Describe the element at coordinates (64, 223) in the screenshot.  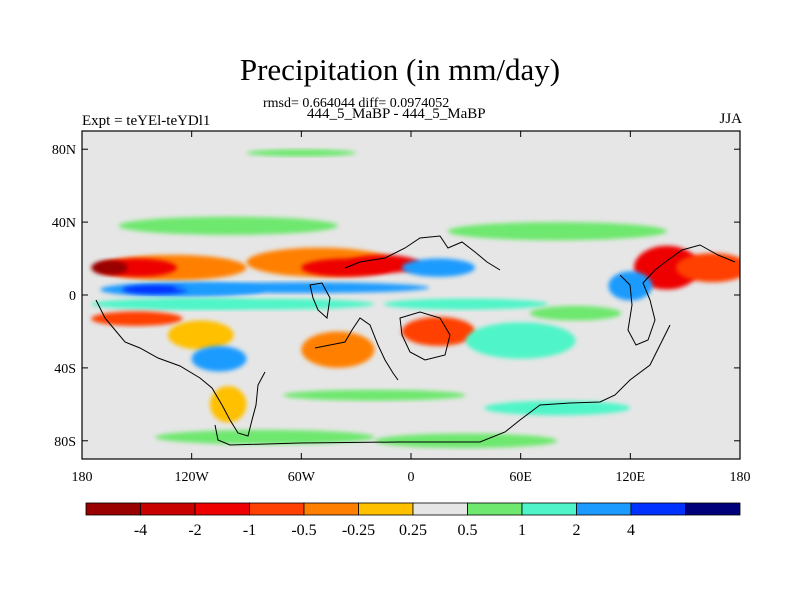
I see `lat-tick-label: 40N` at that location.